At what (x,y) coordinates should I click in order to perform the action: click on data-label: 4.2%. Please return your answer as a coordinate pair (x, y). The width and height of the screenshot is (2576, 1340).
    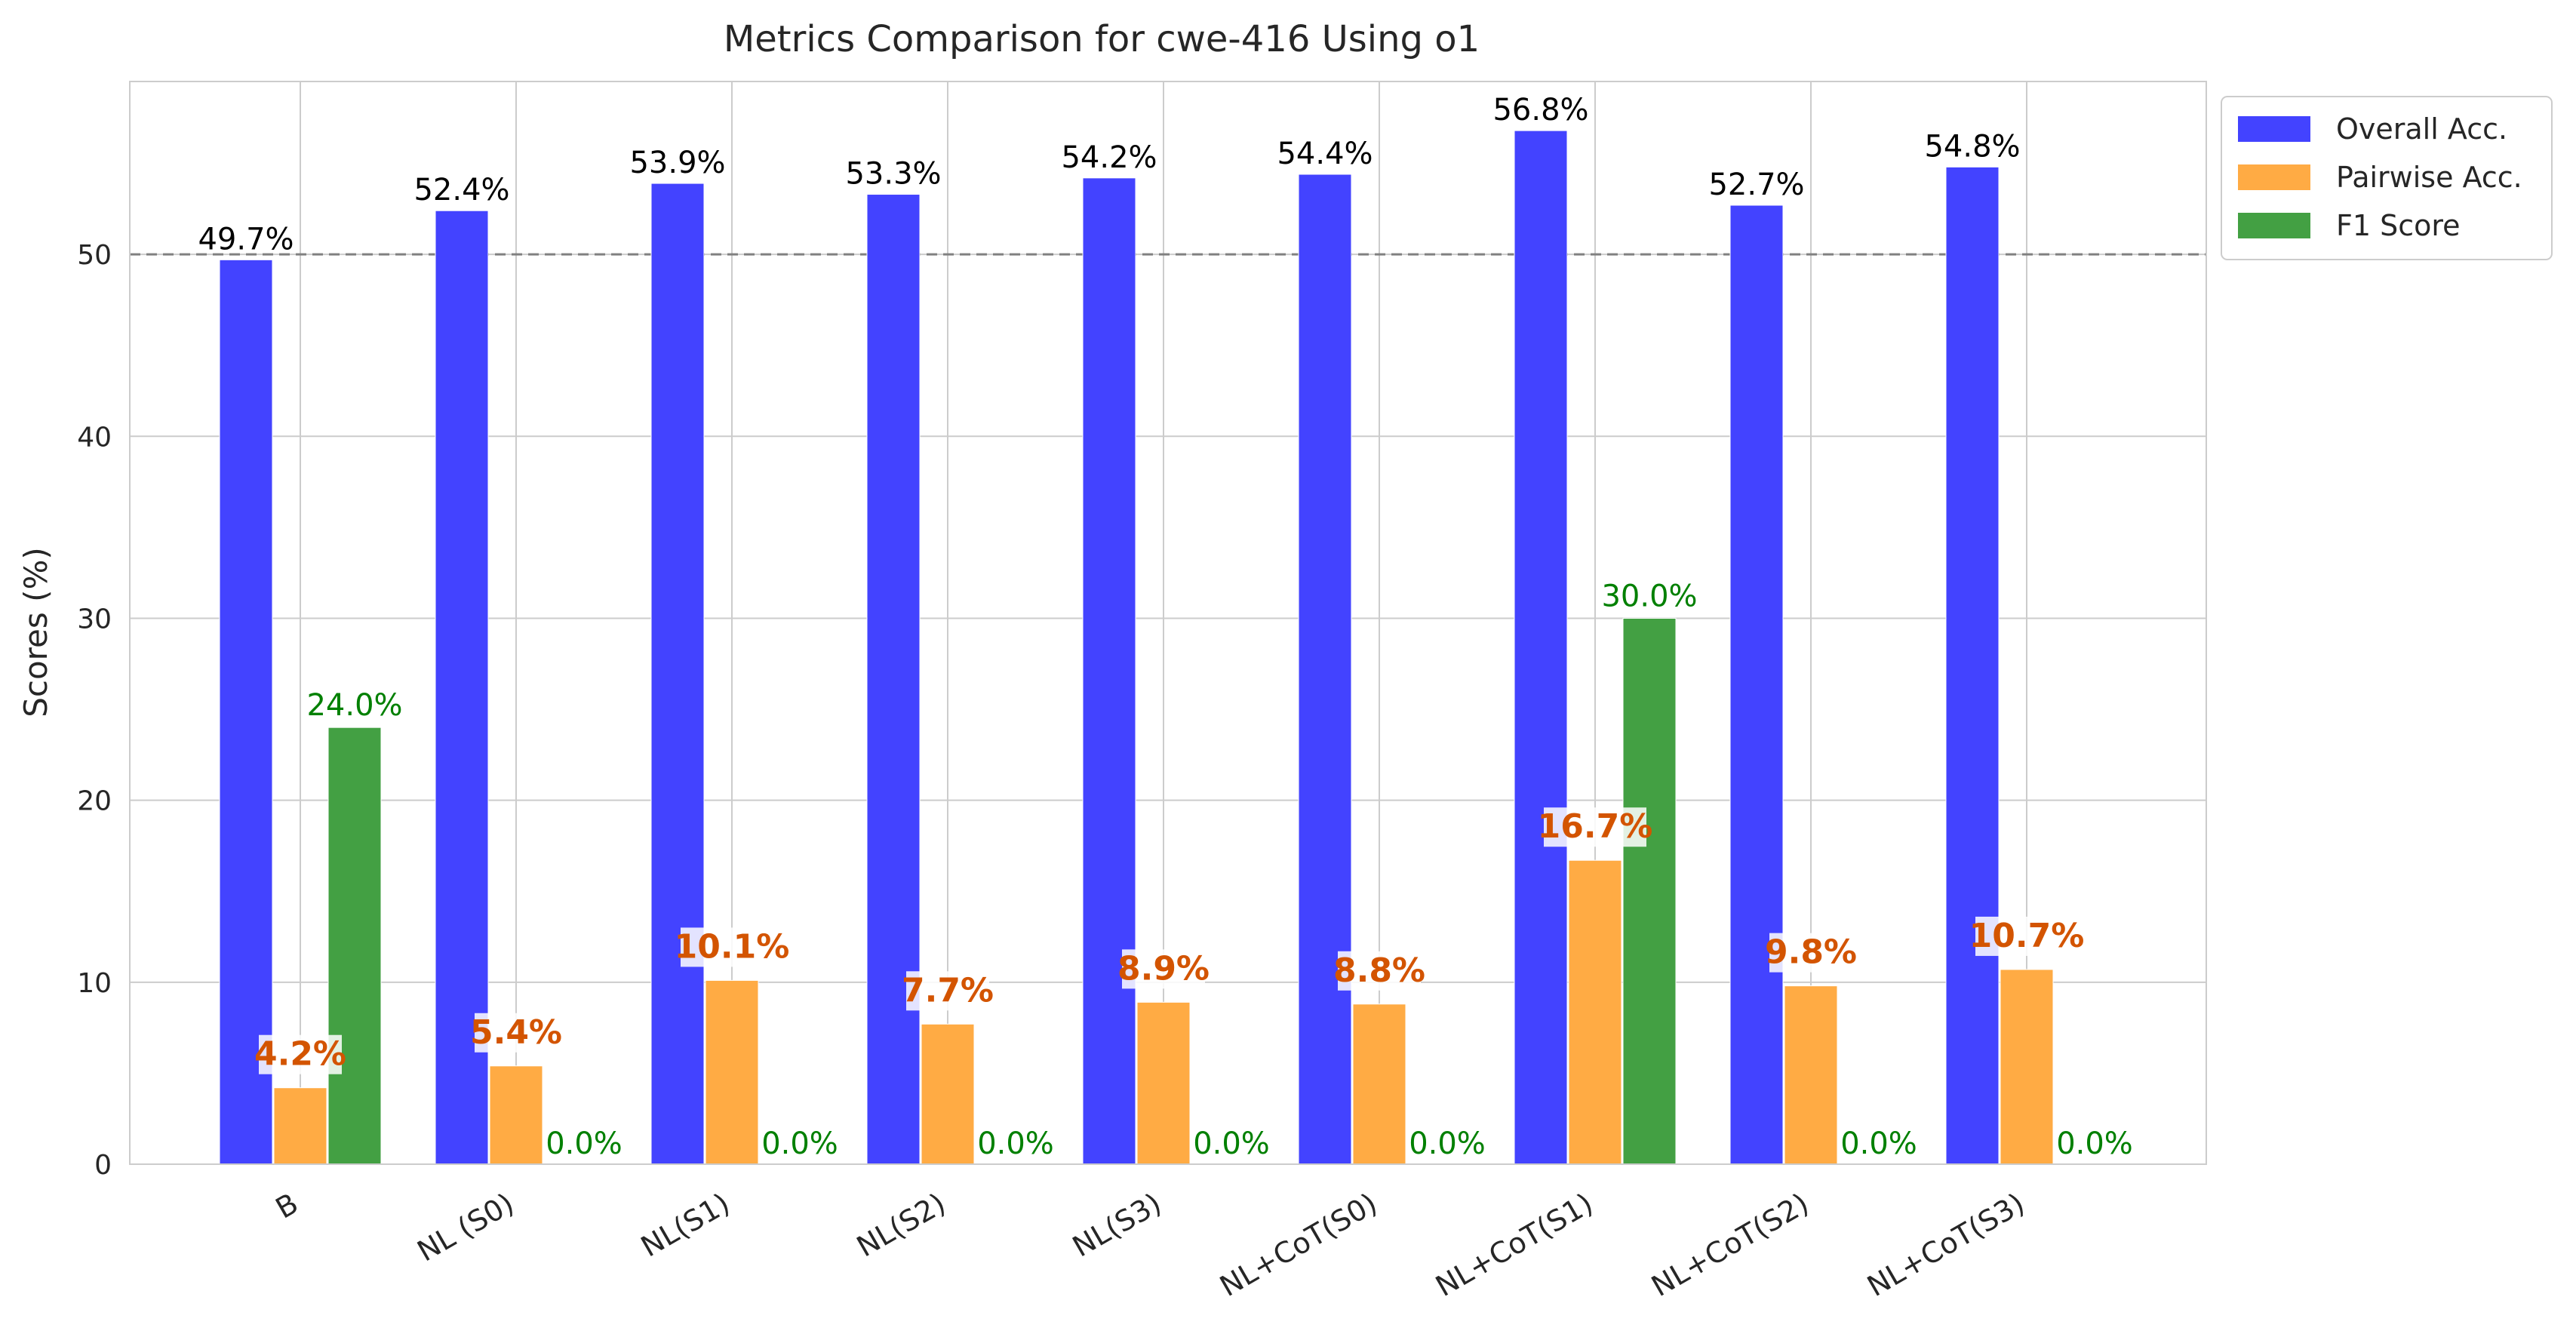
    Looking at the image, I should click on (300, 1054).